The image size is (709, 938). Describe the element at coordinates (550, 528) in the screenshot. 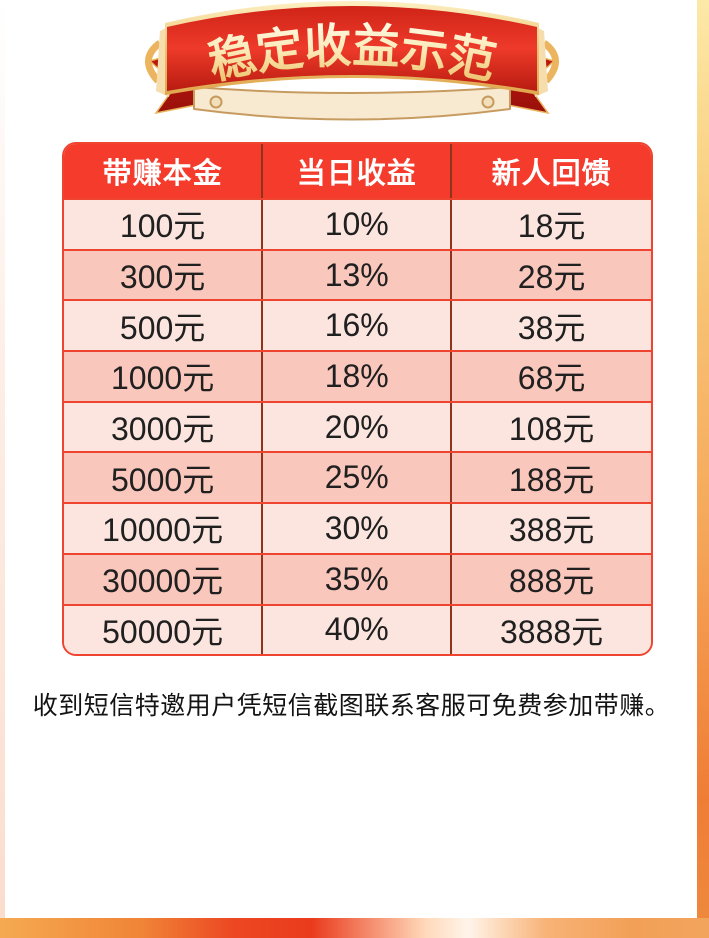

I see `cell-newcomer-bonus: 388元` at that location.